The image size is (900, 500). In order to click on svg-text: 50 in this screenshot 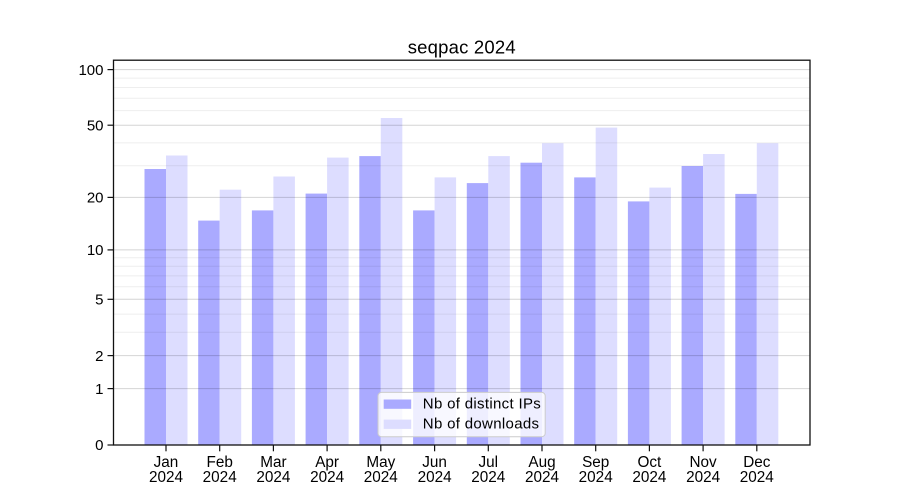, I will do `click(95, 125)`.